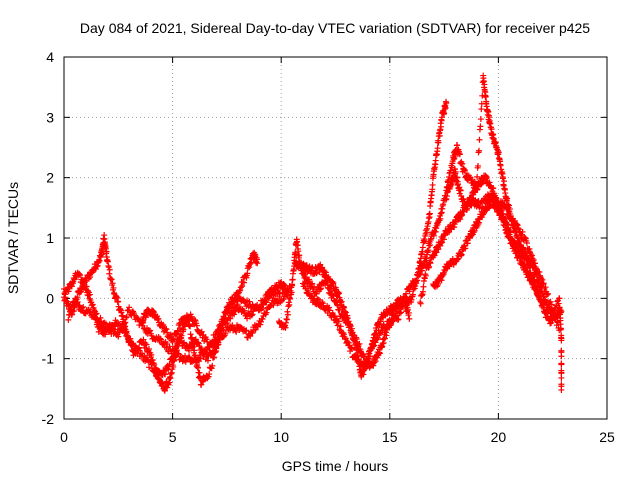 The height and width of the screenshot is (480, 640). I want to click on series-track-i, so click(504, 197).